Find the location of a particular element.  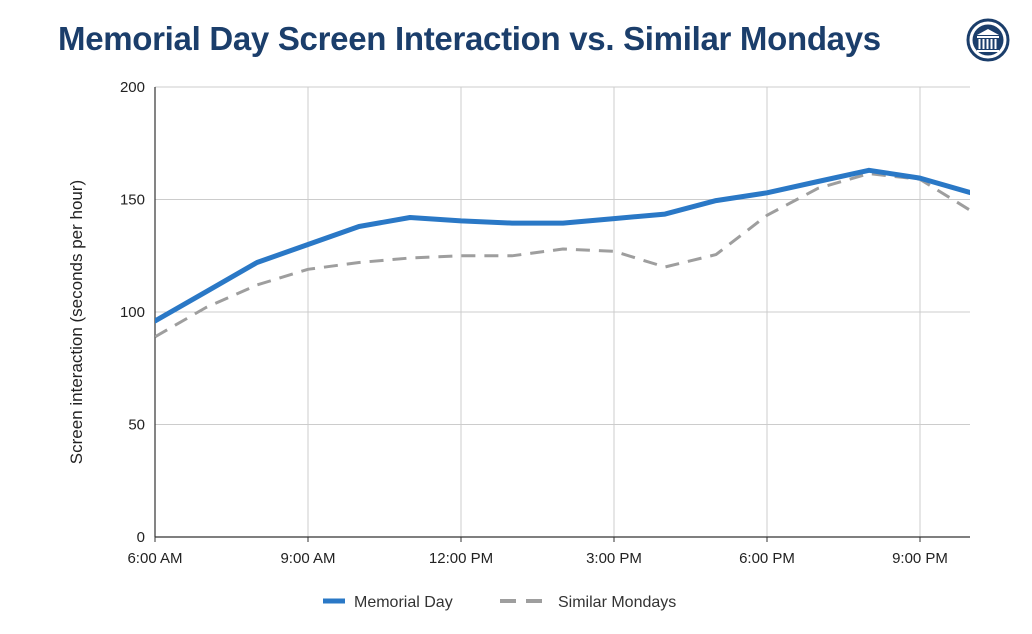

y-tick-label: 100 is located at coordinates (132, 312).